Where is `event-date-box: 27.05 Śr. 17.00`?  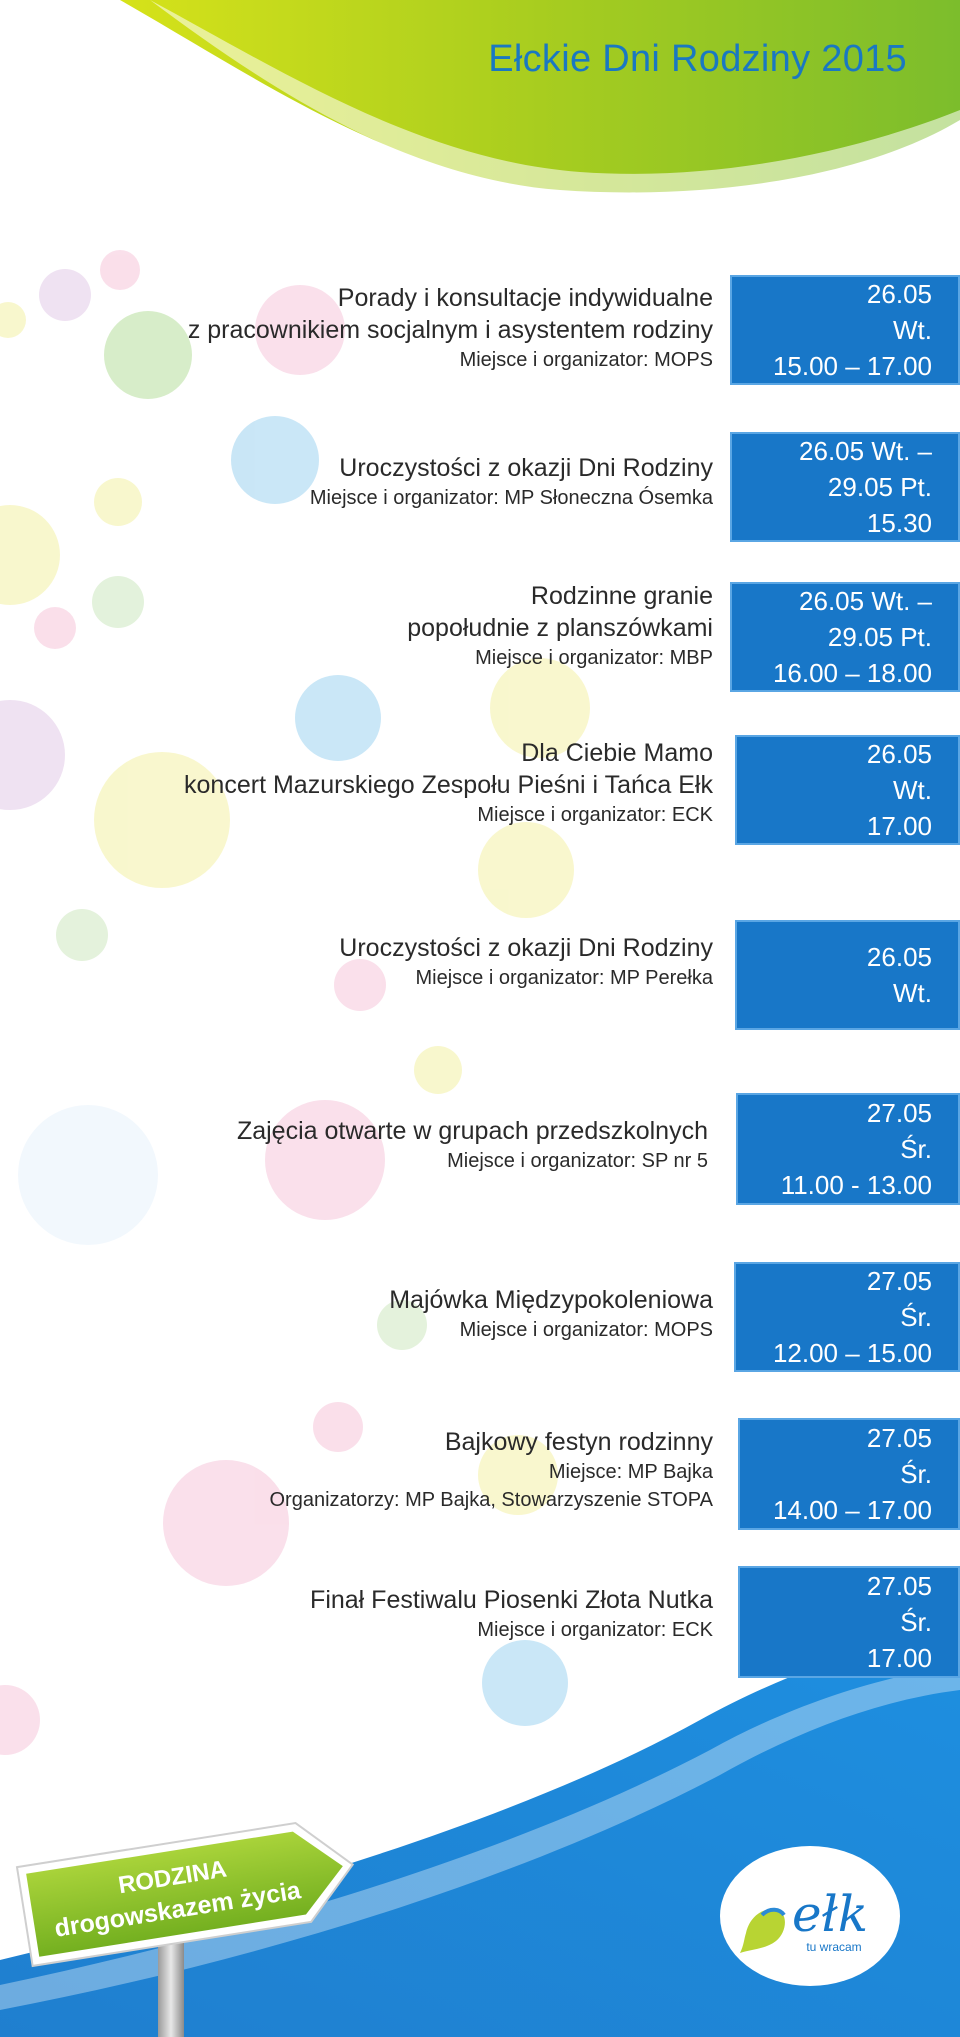 event-date-box: 27.05 Śr. 17.00 is located at coordinates (849, 1622).